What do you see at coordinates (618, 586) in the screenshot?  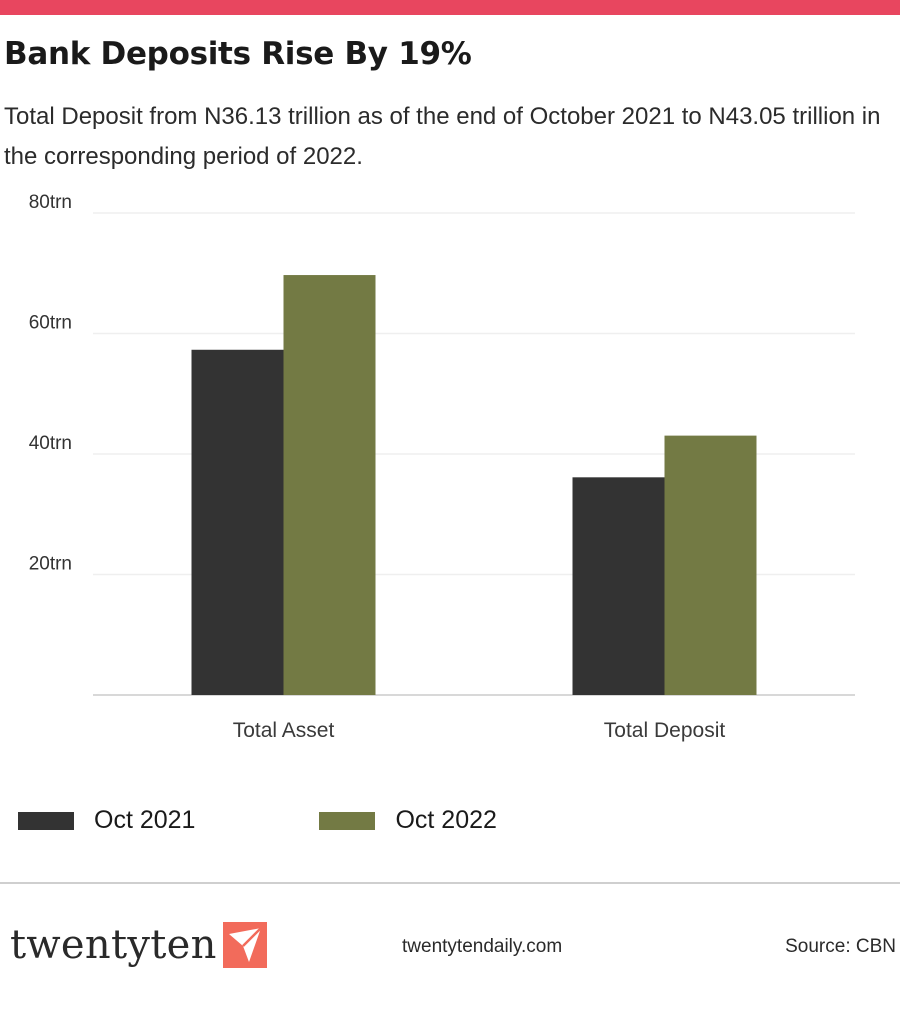 I see `bar-total-deposit-oct-2021` at bounding box center [618, 586].